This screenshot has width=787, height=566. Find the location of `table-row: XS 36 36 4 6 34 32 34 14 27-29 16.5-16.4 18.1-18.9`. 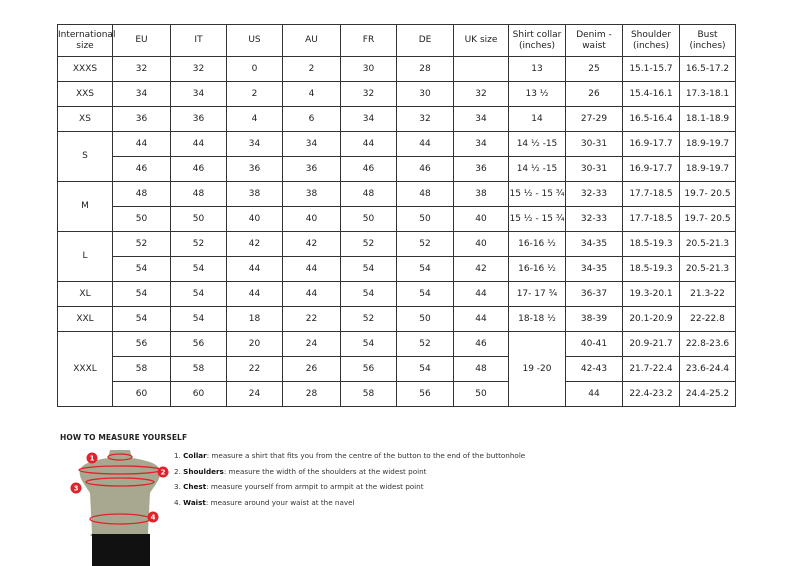

table-row: XS 36 36 4 6 34 32 34 14 27-29 16.5-16.4 18.1-18.9 is located at coordinates (396, 119).